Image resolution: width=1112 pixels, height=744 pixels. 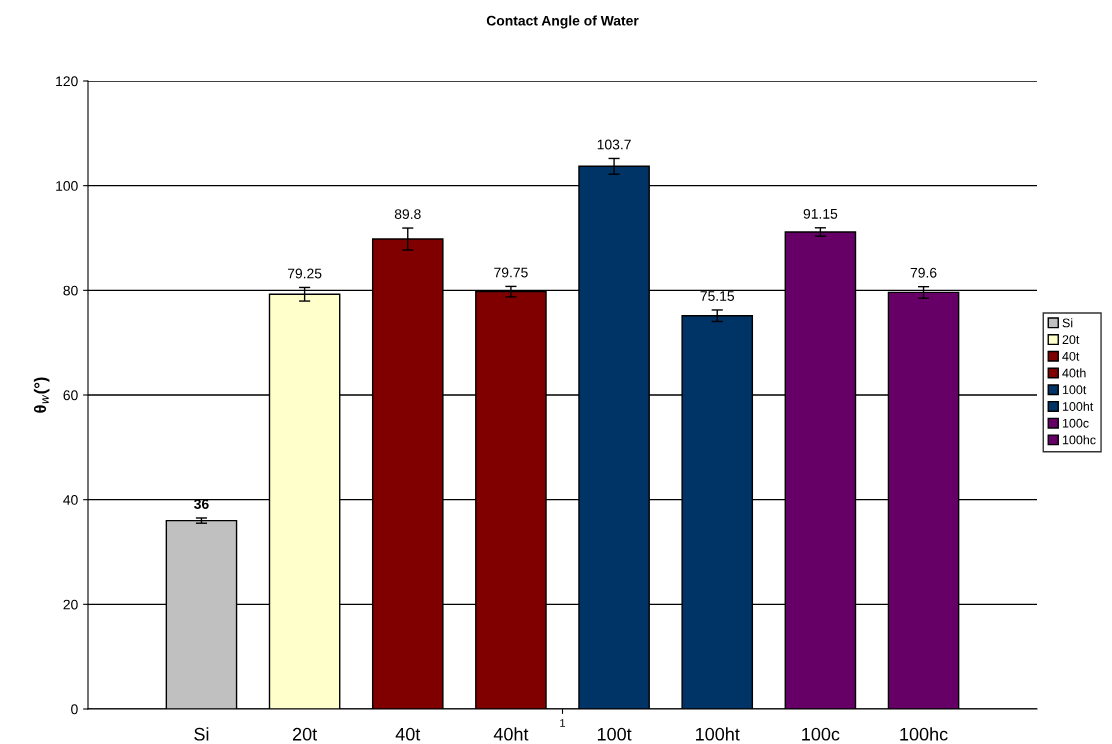 I want to click on text: 100hc, so click(x=924, y=734).